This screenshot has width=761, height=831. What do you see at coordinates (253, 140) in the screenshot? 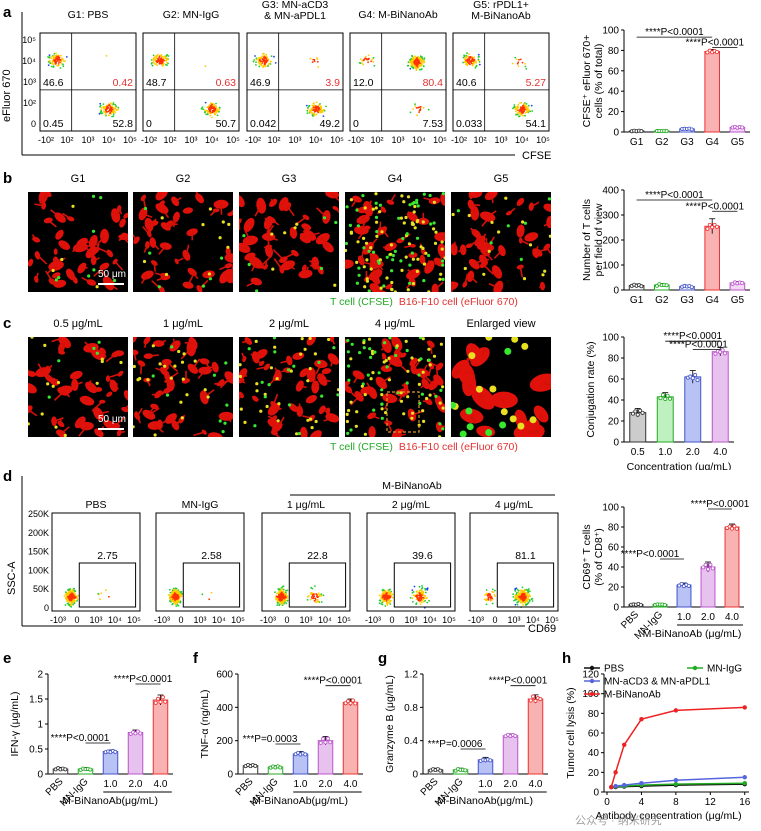
I see `x-tick: -10²` at bounding box center [253, 140].